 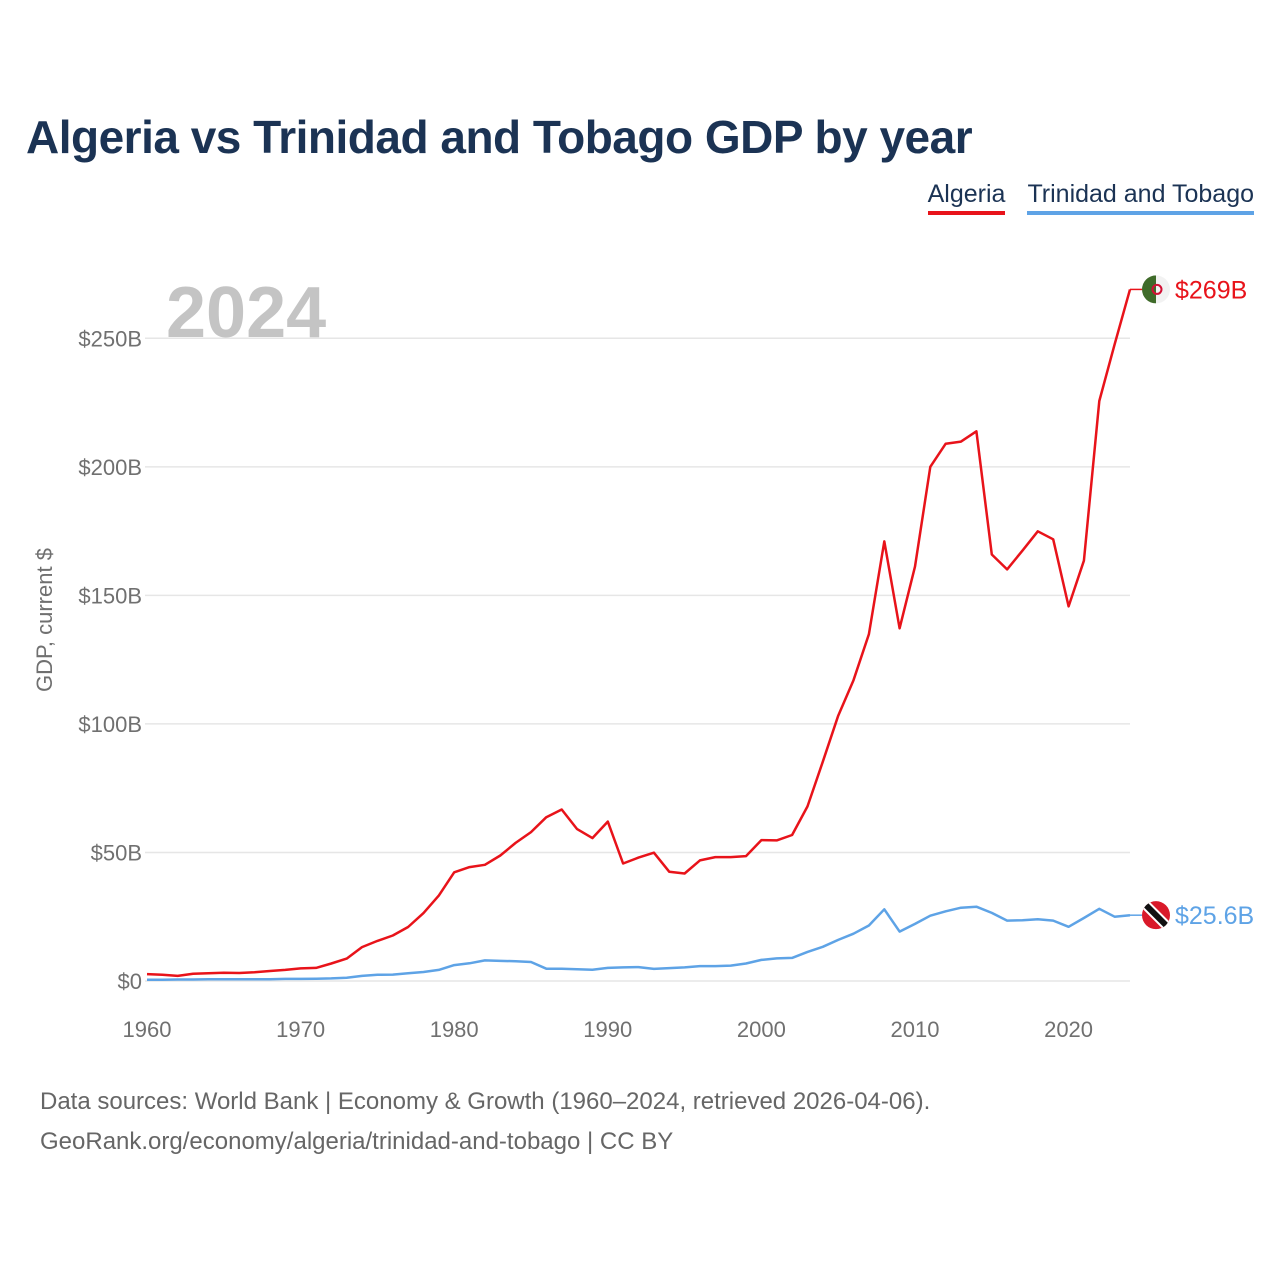 I want to click on y-tick-label: $200B, so click(x=110, y=467).